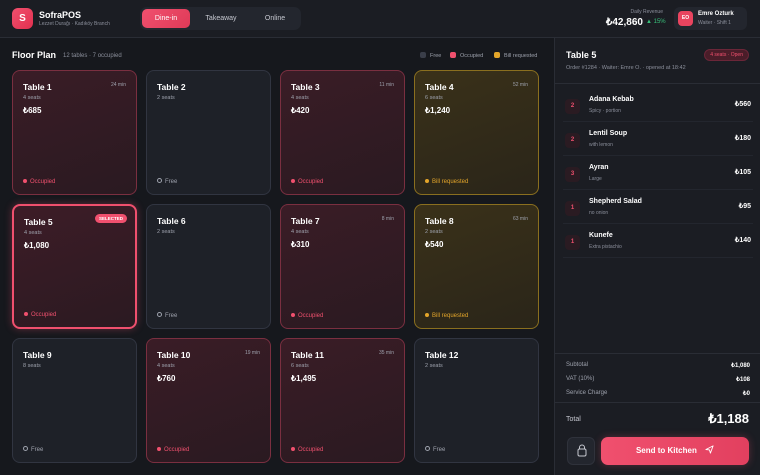  I want to click on legend-label: Bill requested, so click(521, 56).